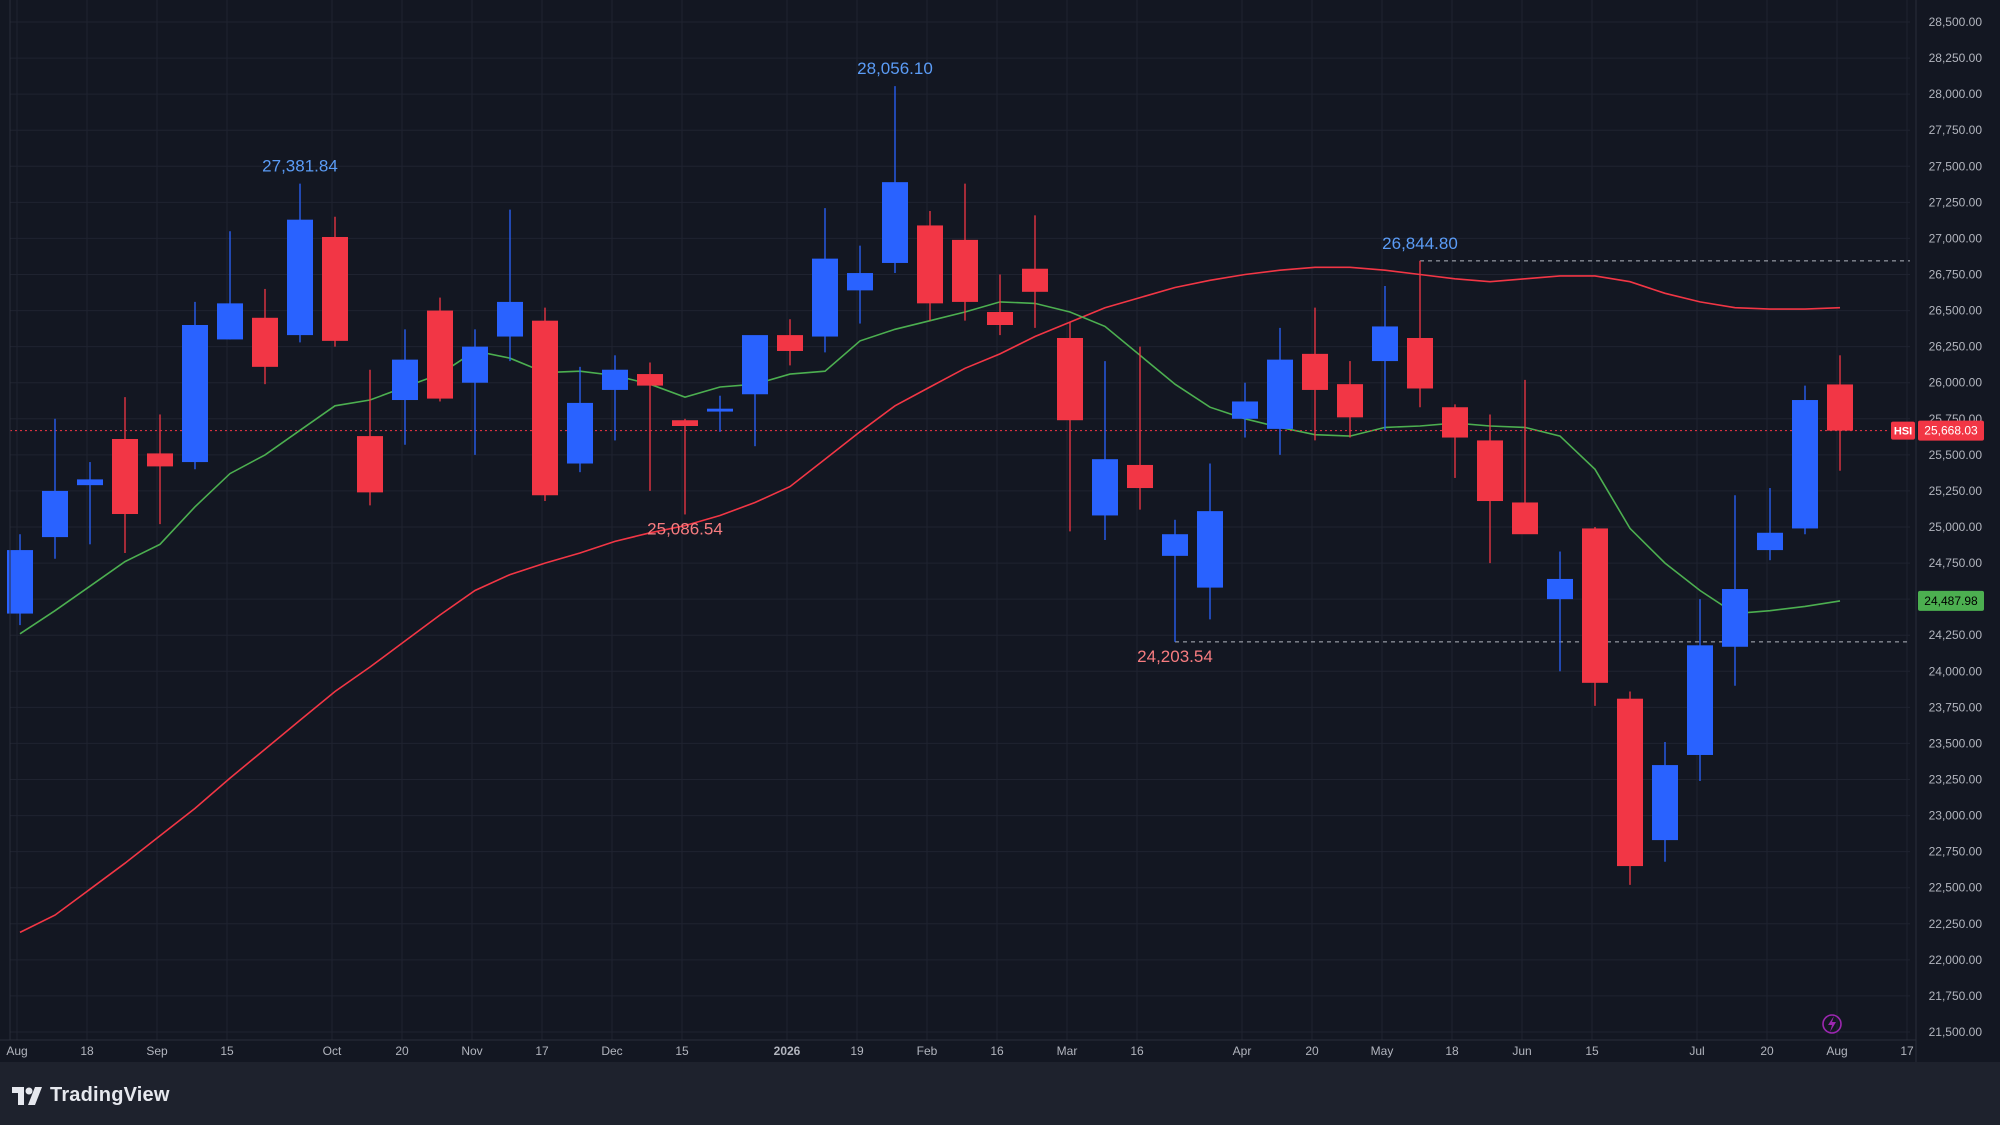  I want to click on ma-value-label: 24,487.98, so click(1951, 601).